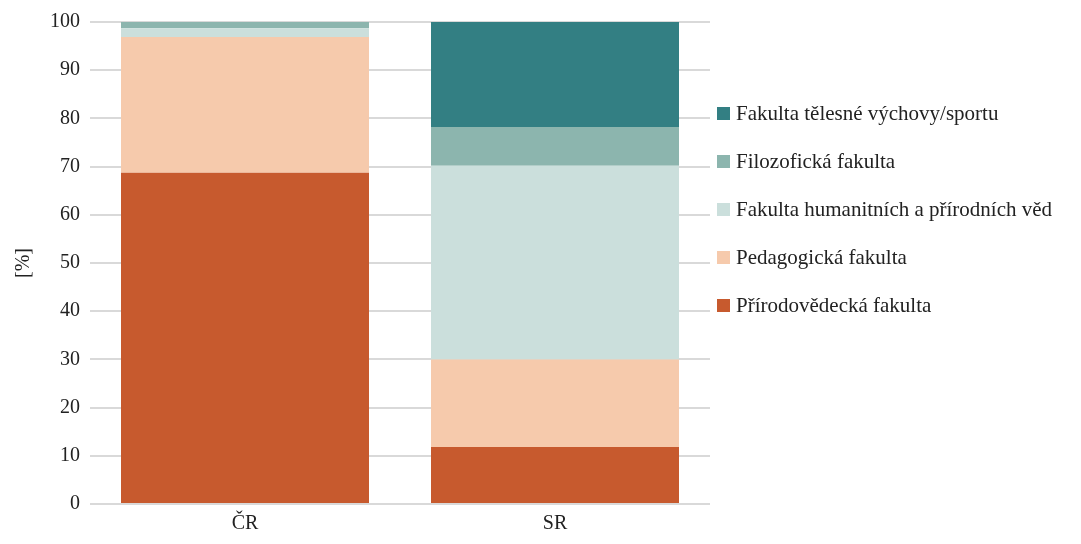 This screenshot has width=1081, height=544. Describe the element at coordinates (70, 309) in the screenshot. I see `y-tick-label: 40` at that location.